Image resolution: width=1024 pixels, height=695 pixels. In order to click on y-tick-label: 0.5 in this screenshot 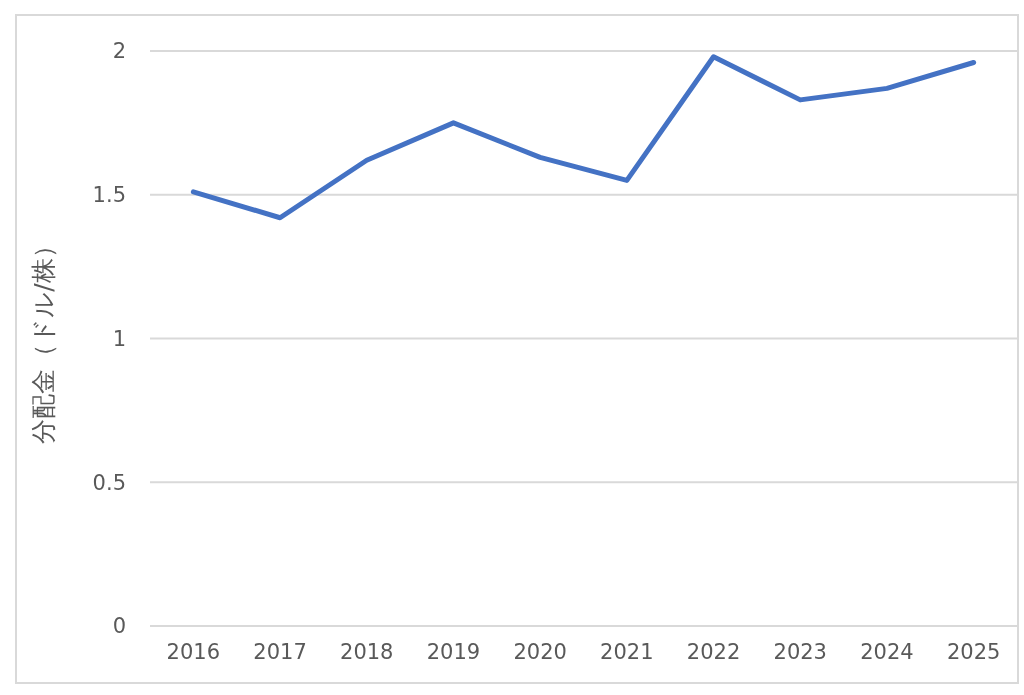, I will do `click(109, 482)`.